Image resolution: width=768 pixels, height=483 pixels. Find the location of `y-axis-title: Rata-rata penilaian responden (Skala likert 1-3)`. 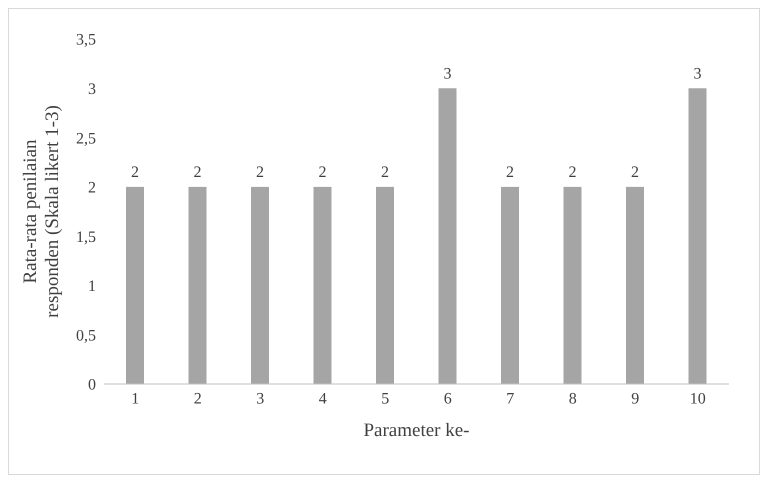

y-axis-title: Rata-rata penilaian responden (Skala likert 1-3) is located at coordinates (41, 211).